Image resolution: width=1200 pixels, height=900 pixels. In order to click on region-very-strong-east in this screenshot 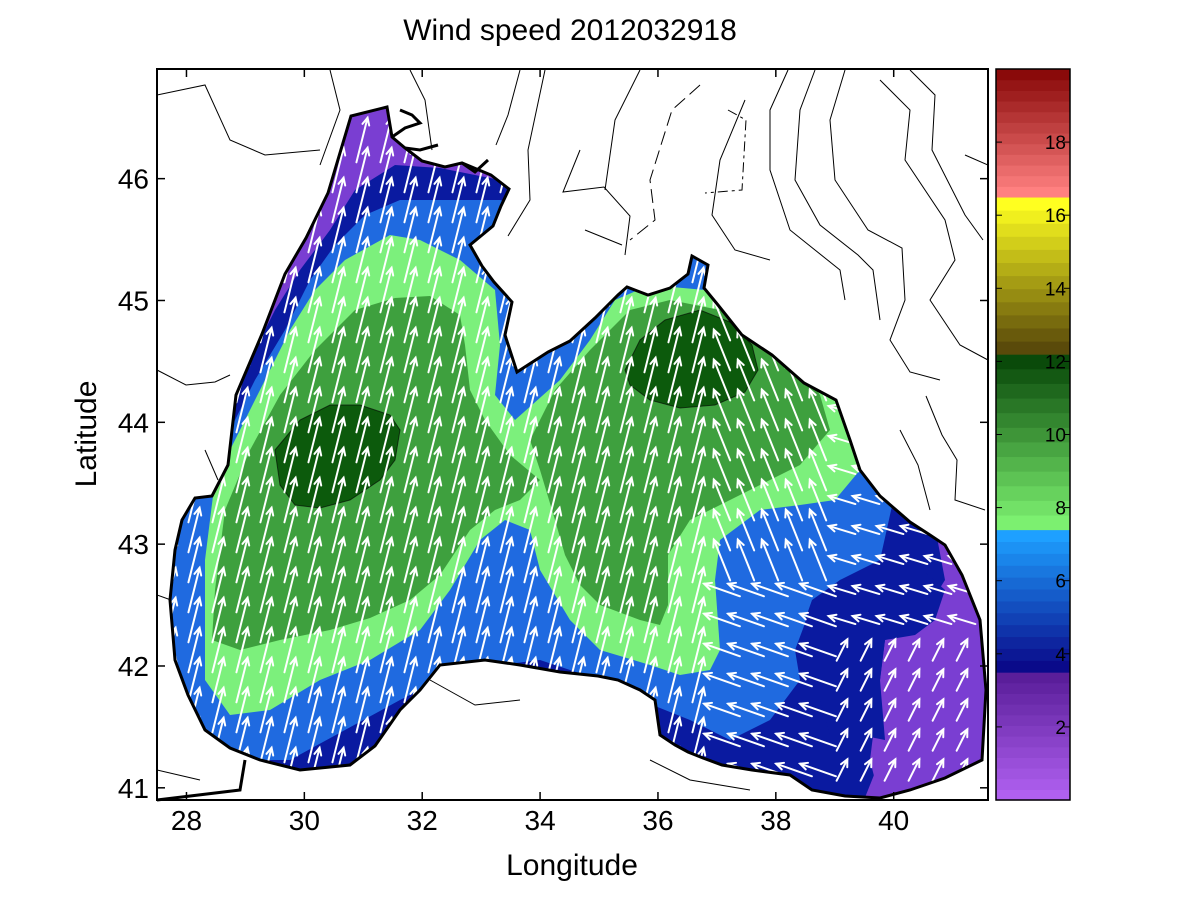, I will do `click(691, 359)`.